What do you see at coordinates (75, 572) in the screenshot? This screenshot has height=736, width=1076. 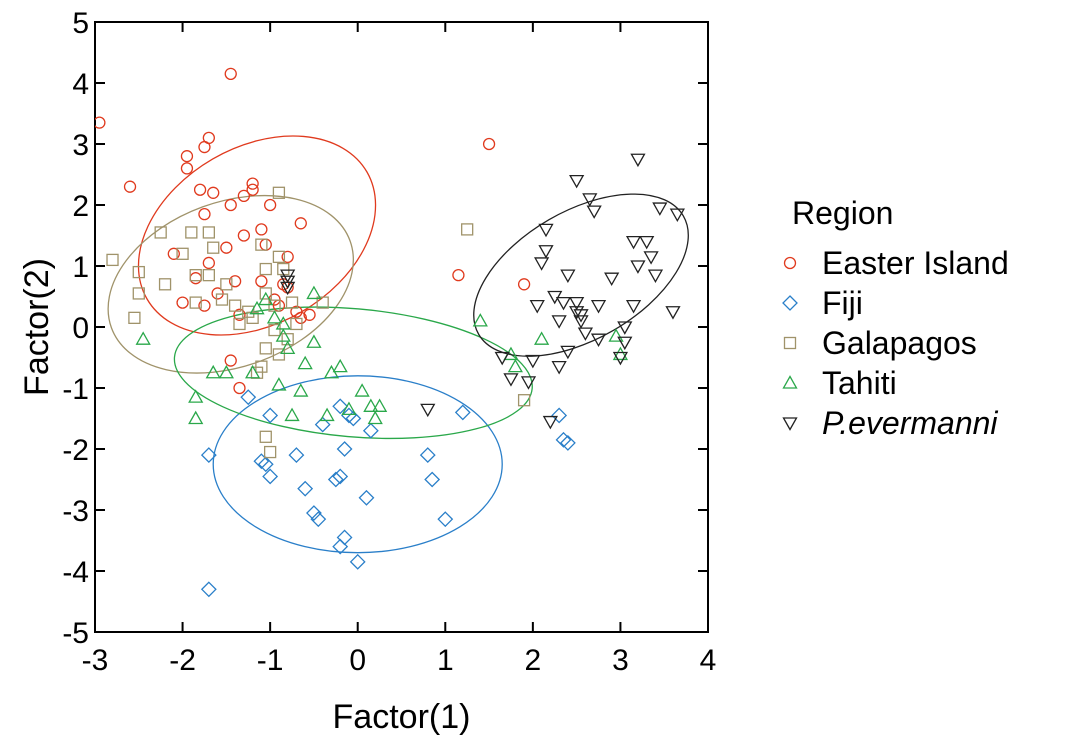 I see `y-tick-label: -4` at bounding box center [75, 572].